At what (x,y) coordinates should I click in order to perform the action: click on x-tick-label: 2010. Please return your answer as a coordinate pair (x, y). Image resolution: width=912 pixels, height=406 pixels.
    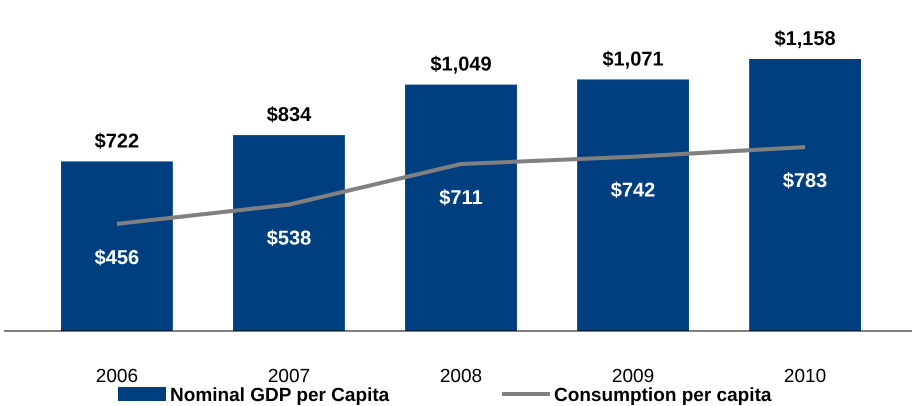
    Looking at the image, I should click on (805, 376).